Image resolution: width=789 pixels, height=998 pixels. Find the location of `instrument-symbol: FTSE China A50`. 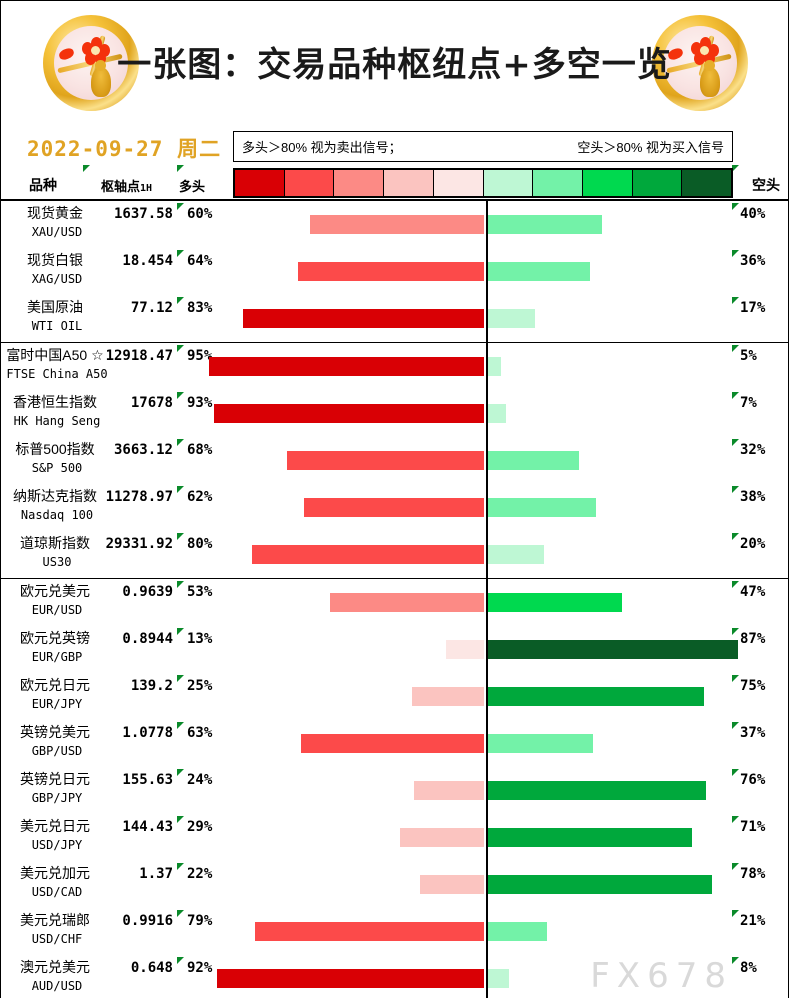

instrument-symbol: FTSE China A50 is located at coordinates (57, 374).